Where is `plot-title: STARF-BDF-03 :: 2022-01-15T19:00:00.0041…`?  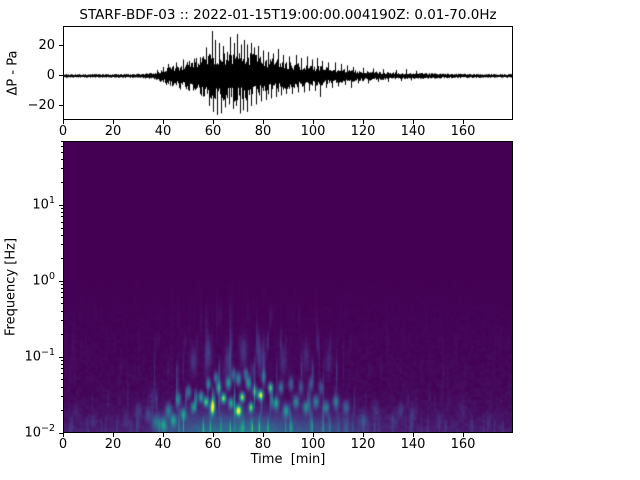
plot-title: STARF-BDF-03 :: 2022-01-15T19:00:00.0041… is located at coordinates (288, 15).